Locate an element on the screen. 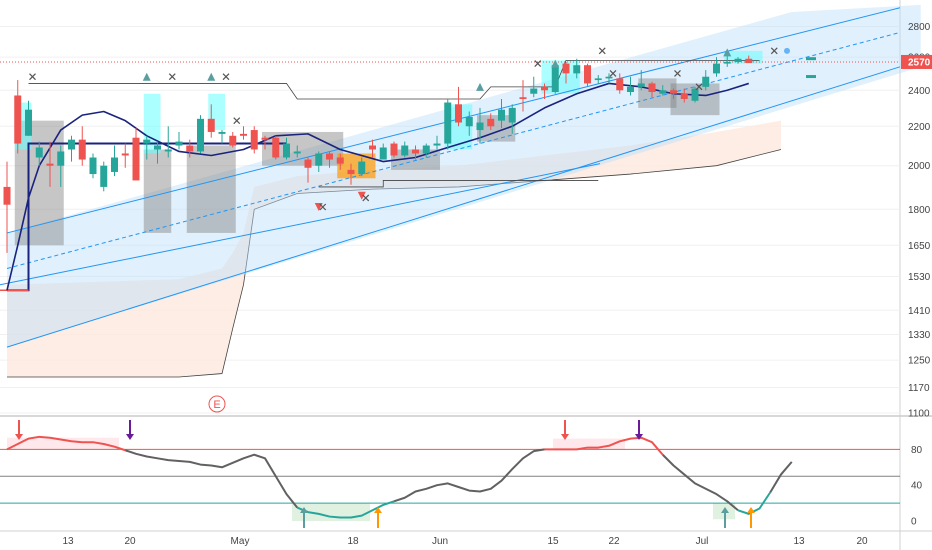 This screenshot has height=550, width=932. sell-signal-triangle is located at coordinates (361, 195).